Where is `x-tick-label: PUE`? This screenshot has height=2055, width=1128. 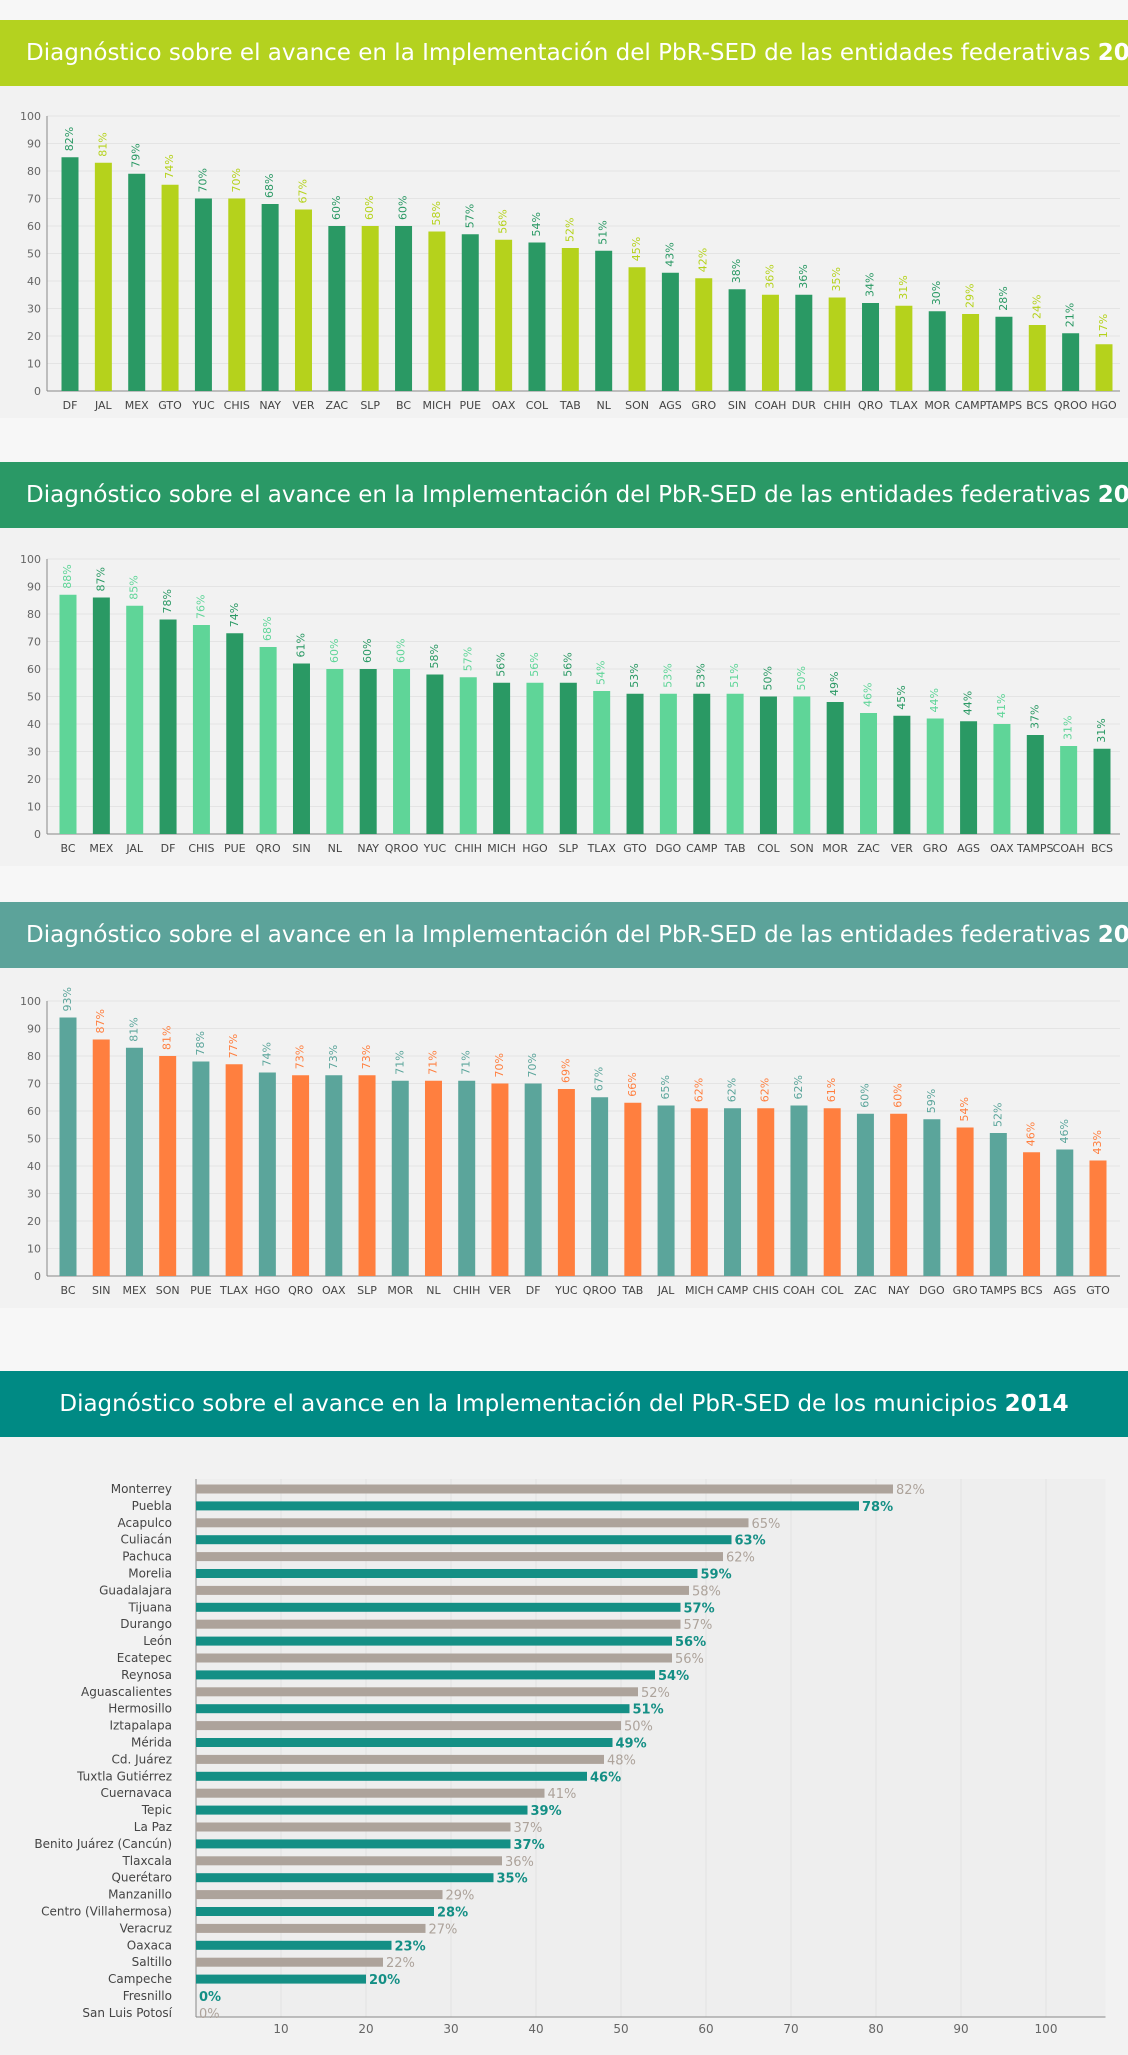
x-tick-label: PUE is located at coordinates (470, 405).